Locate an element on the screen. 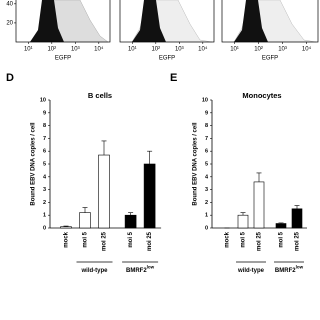 This screenshot has height=320, width=320. histogram-shapes is located at coordinates (173, 21).